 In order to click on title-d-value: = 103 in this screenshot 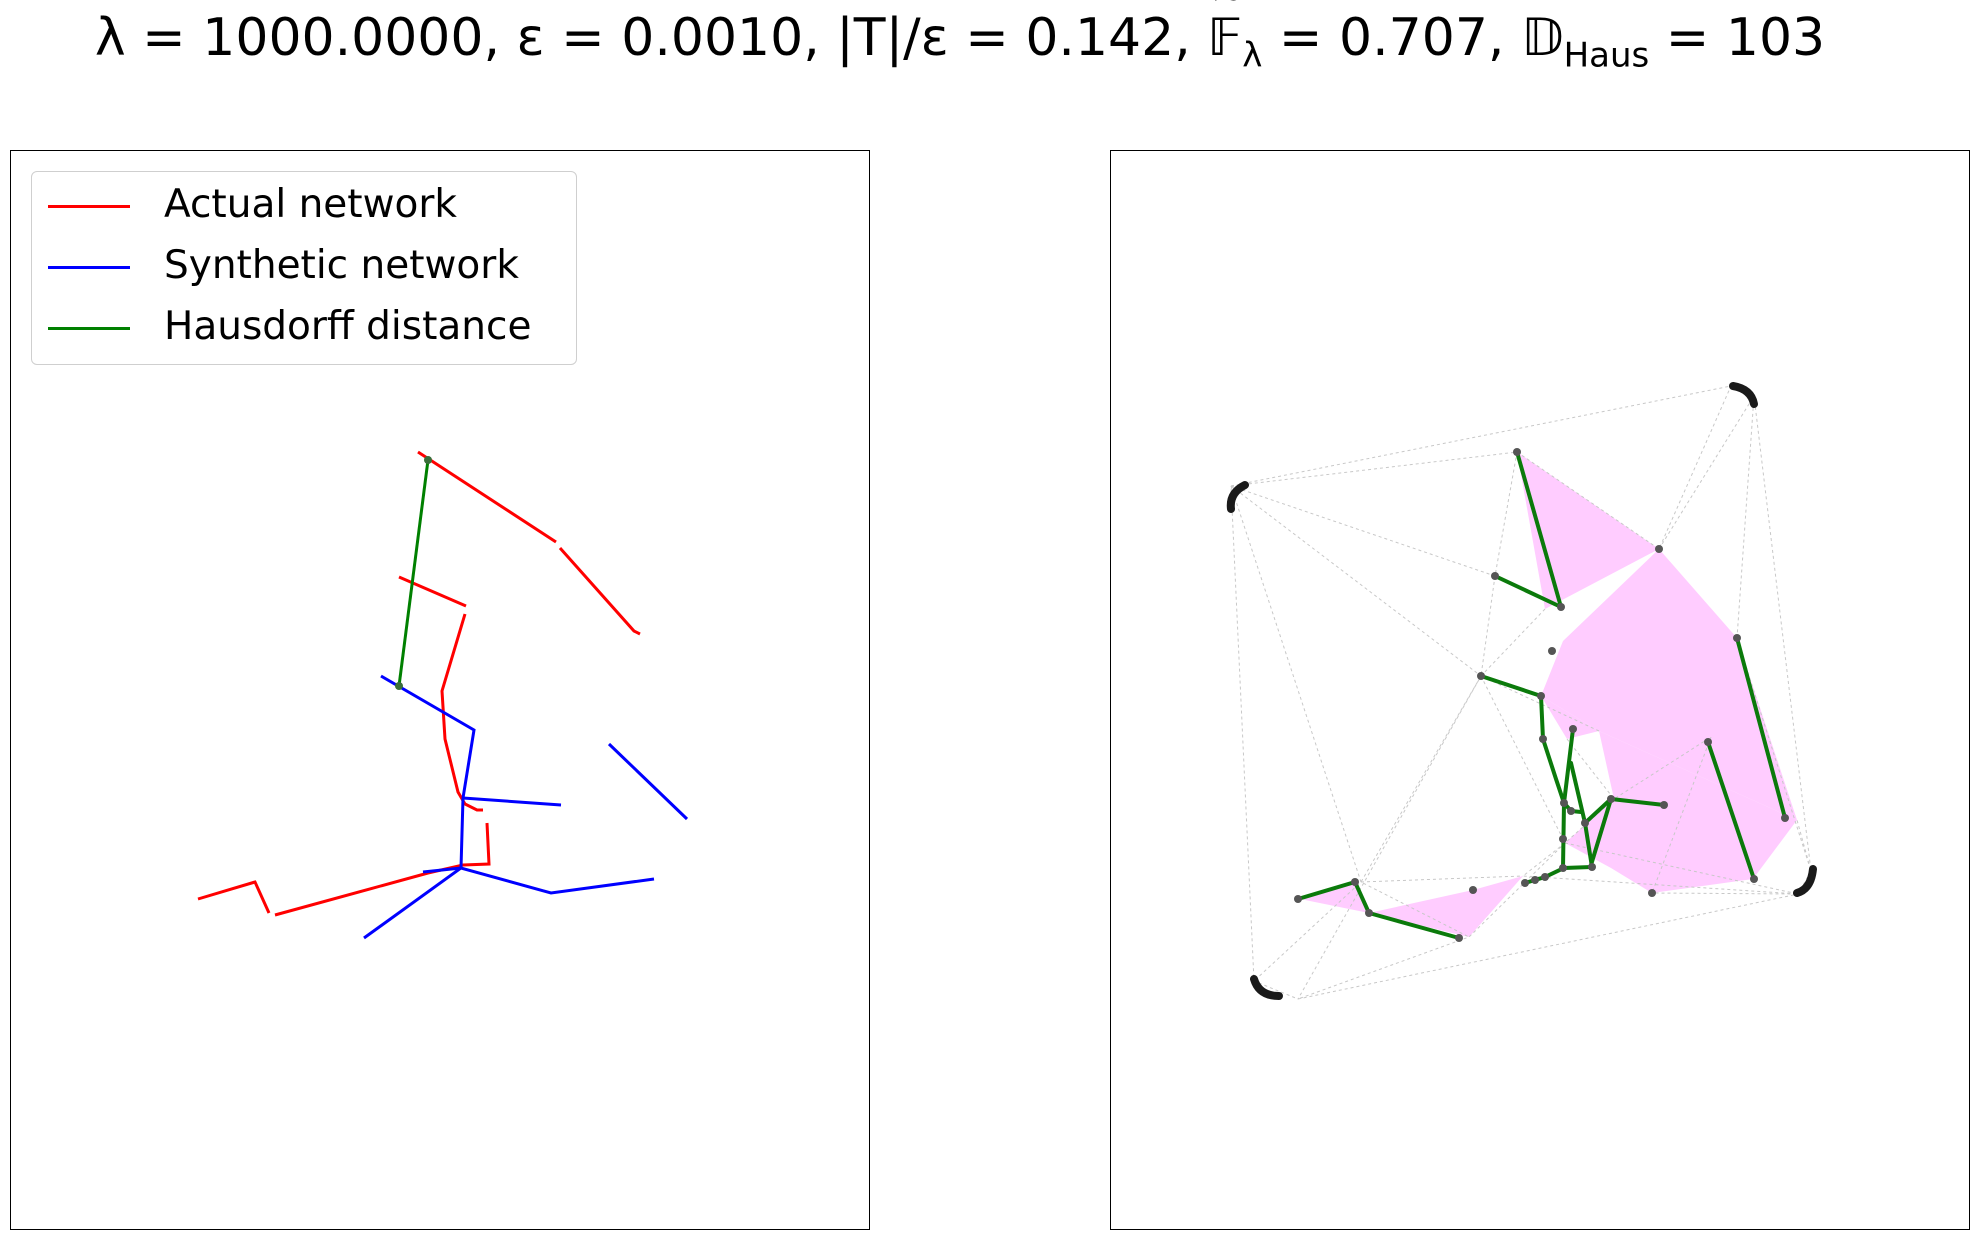, I will do `click(1737, 38)`.